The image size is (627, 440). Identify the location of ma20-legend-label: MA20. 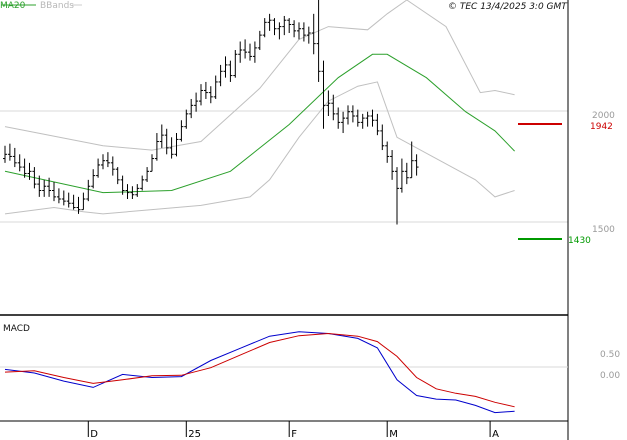
(13, 6).